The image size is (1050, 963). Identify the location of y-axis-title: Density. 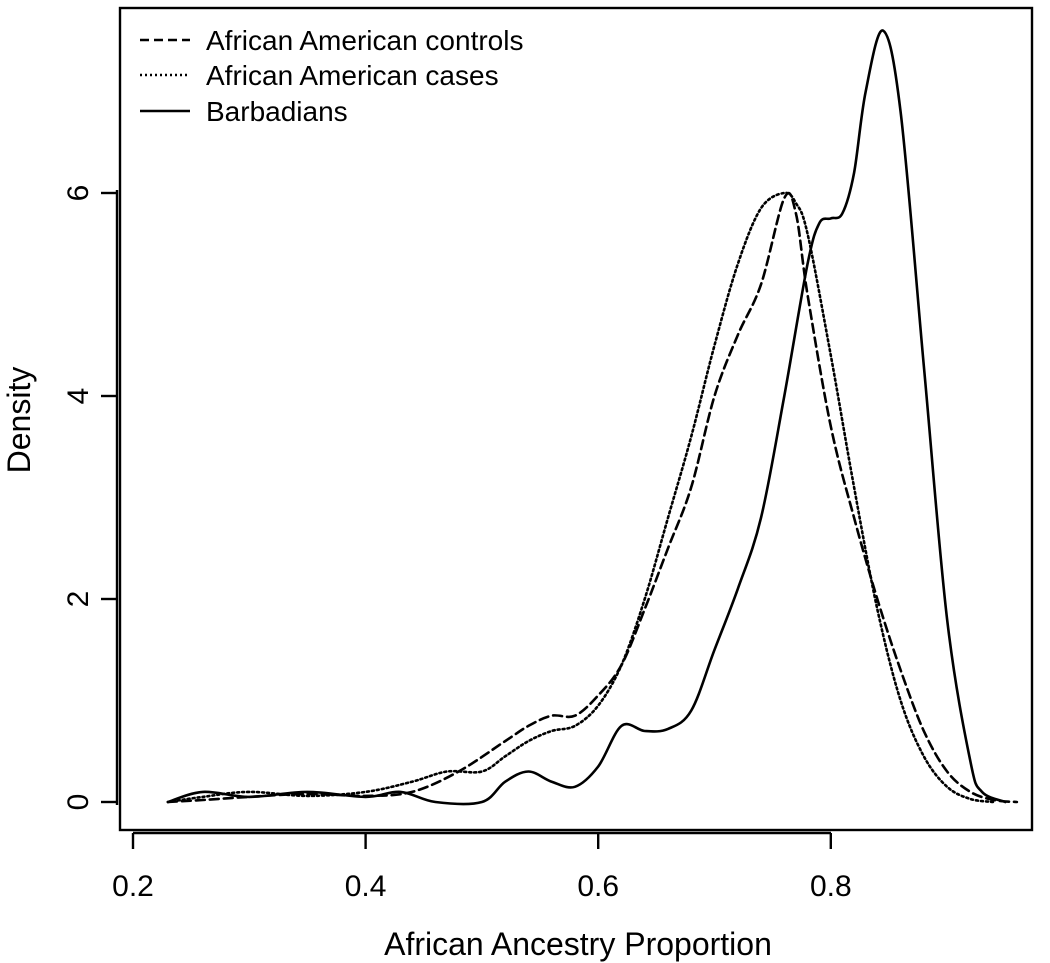
(19, 420).